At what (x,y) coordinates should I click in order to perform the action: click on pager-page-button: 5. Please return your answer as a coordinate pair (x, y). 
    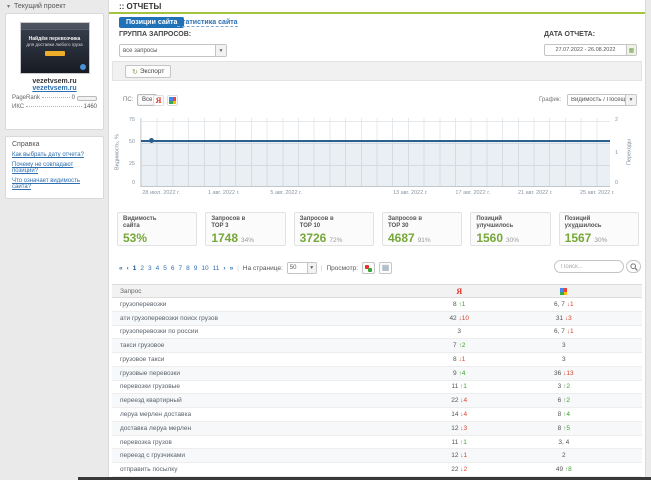
    Looking at the image, I should click on (165, 268).